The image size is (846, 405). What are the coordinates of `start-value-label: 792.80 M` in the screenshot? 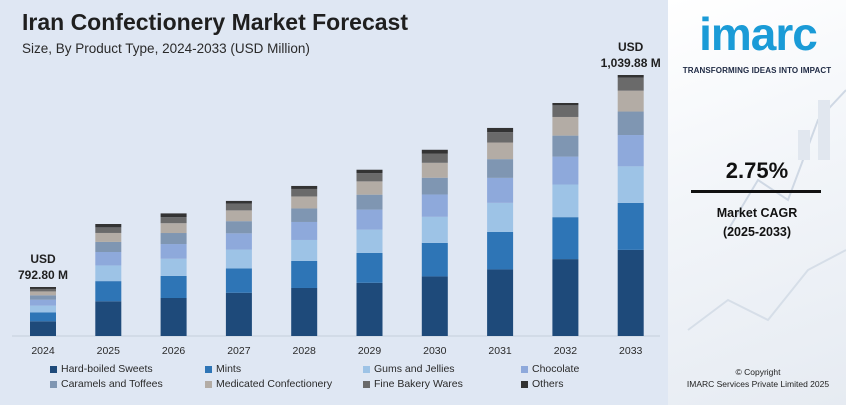 It's located at (43, 275).